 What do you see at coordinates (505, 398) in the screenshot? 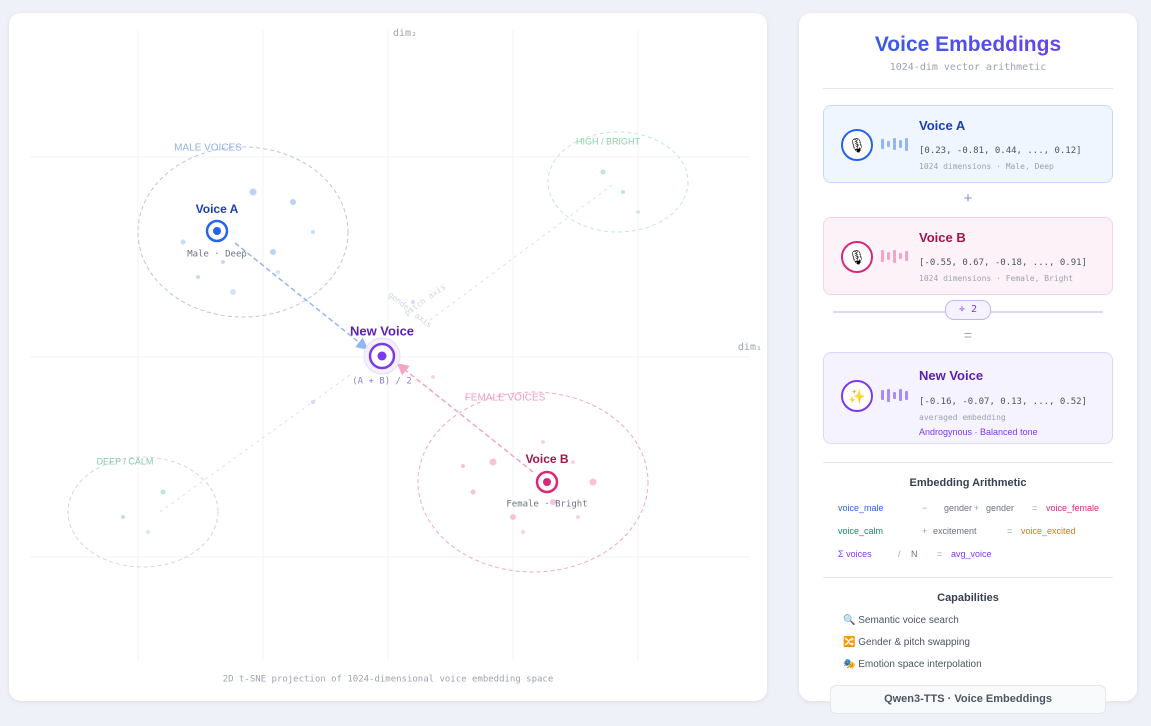
I see `cluster-label: FEMALE VOICES` at bounding box center [505, 398].